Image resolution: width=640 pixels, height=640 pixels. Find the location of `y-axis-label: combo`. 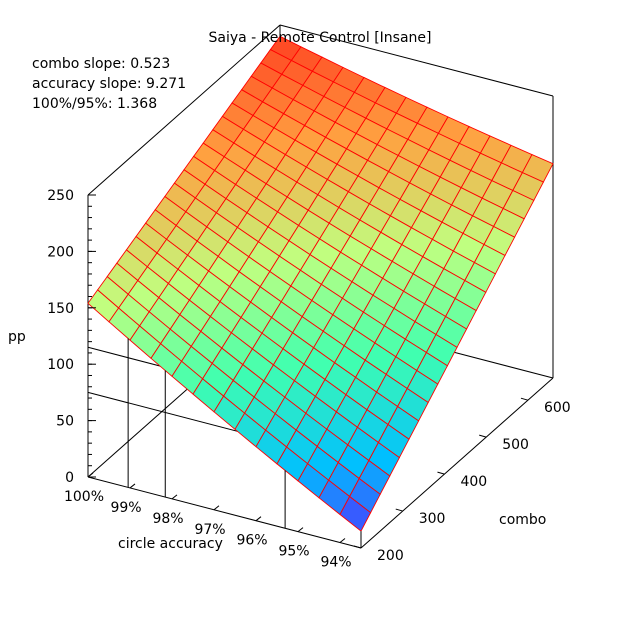

y-axis-label: combo is located at coordinates (522, 520).